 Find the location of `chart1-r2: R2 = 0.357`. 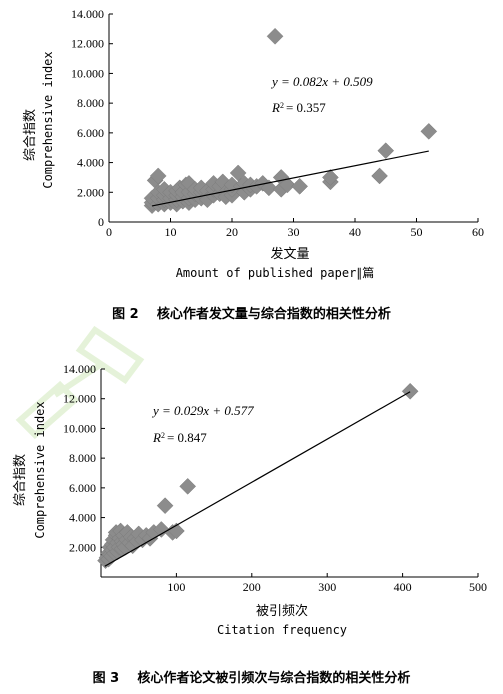

chart1-r2: R2 = 0.357 is located at coordinates (298, 107).